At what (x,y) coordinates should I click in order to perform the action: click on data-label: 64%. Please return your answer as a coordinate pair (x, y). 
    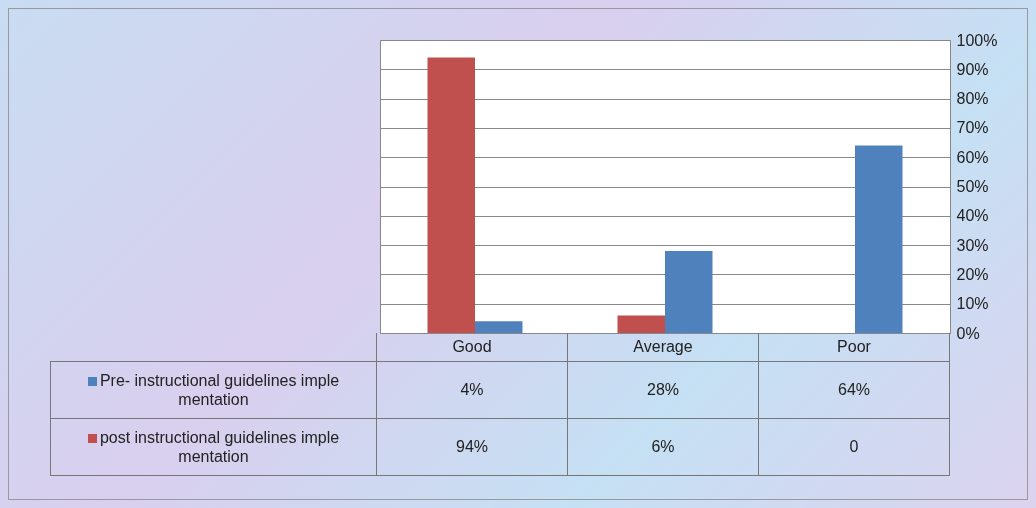
    Looking at the image, I should click on (854, 389).